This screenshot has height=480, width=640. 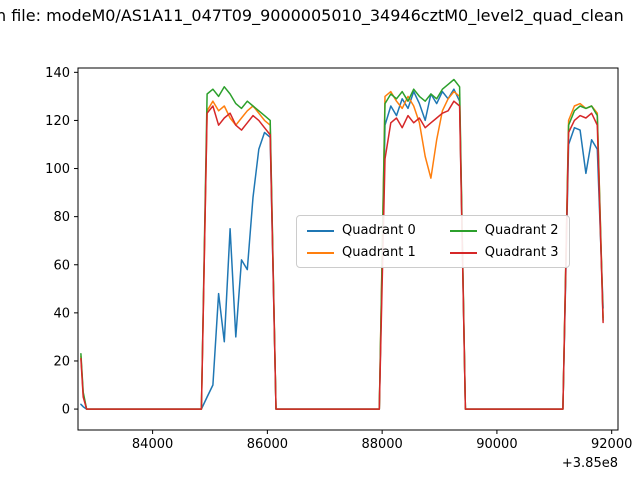 What do you see at coordinates (433, 241) in the screenshot?
I see `legend: Quadrant 0 Quadrant 2 Quadrant 1 Quadrant 3` at bounding box center [433, 241].